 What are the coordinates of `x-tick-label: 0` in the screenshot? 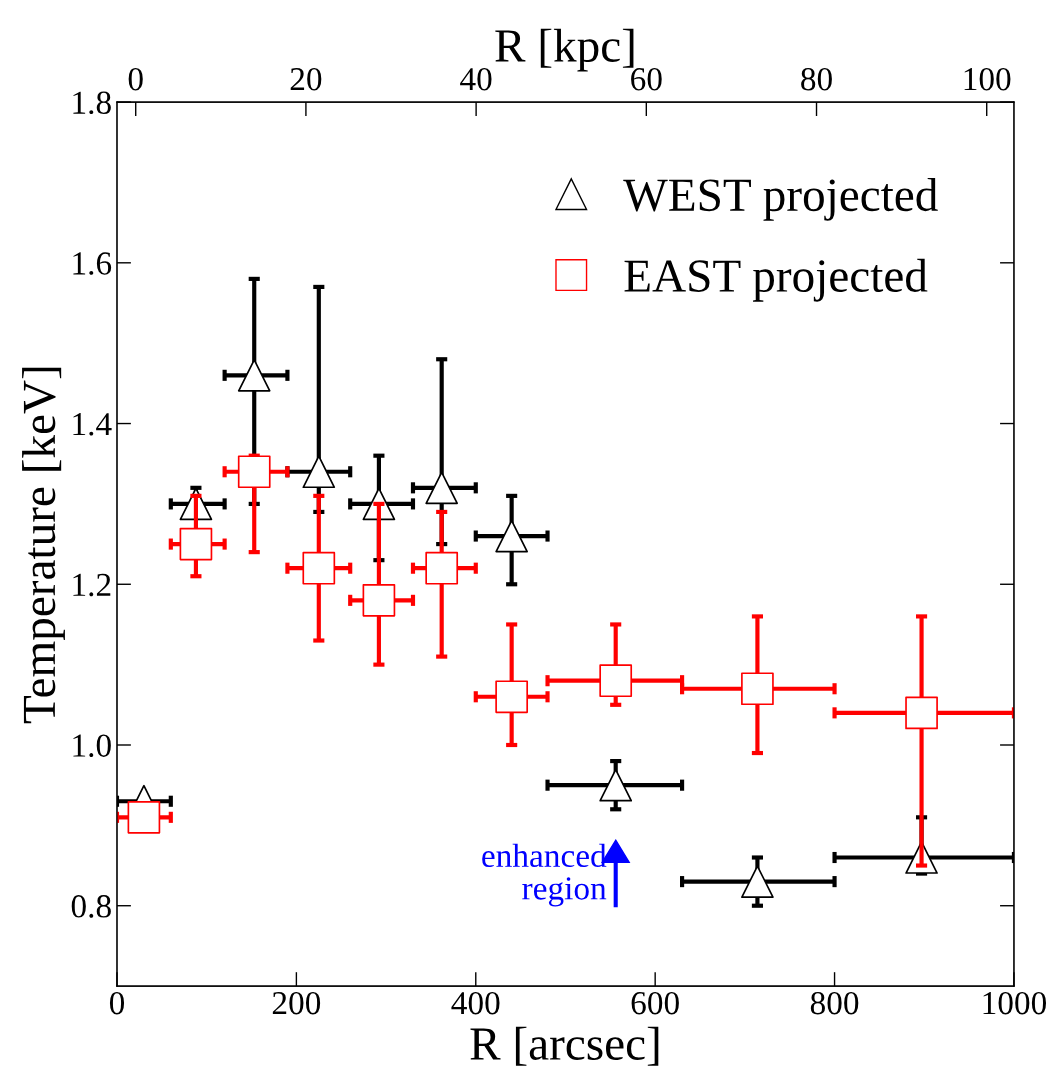 It's located at (117, 1003).